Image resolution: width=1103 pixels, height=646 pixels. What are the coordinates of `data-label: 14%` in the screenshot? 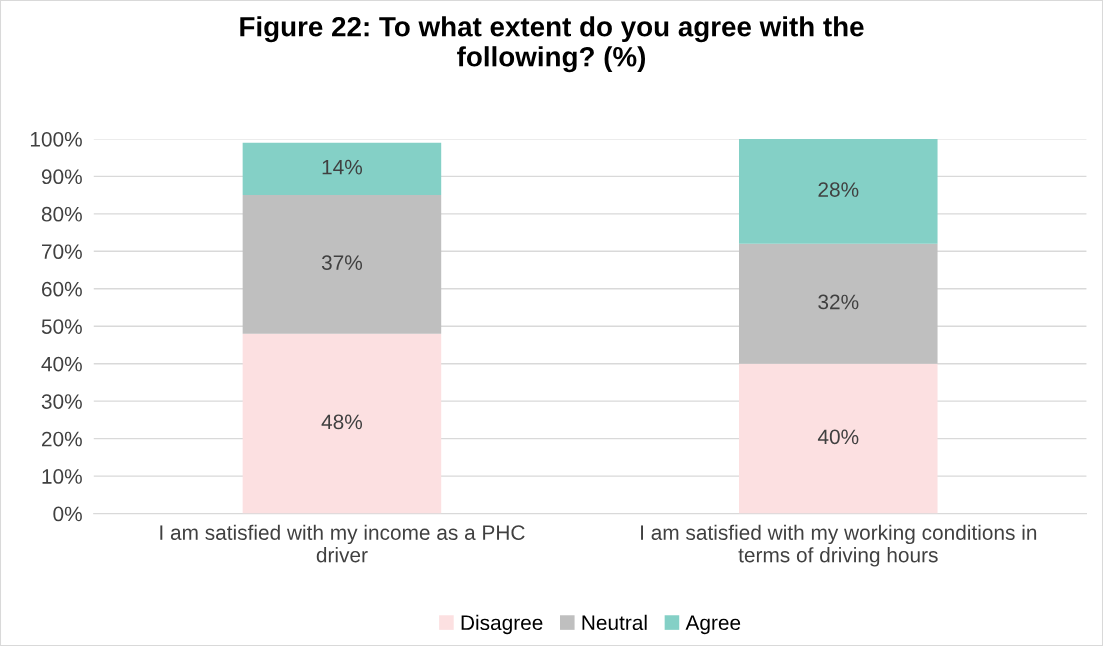 It's located at (342, 167).